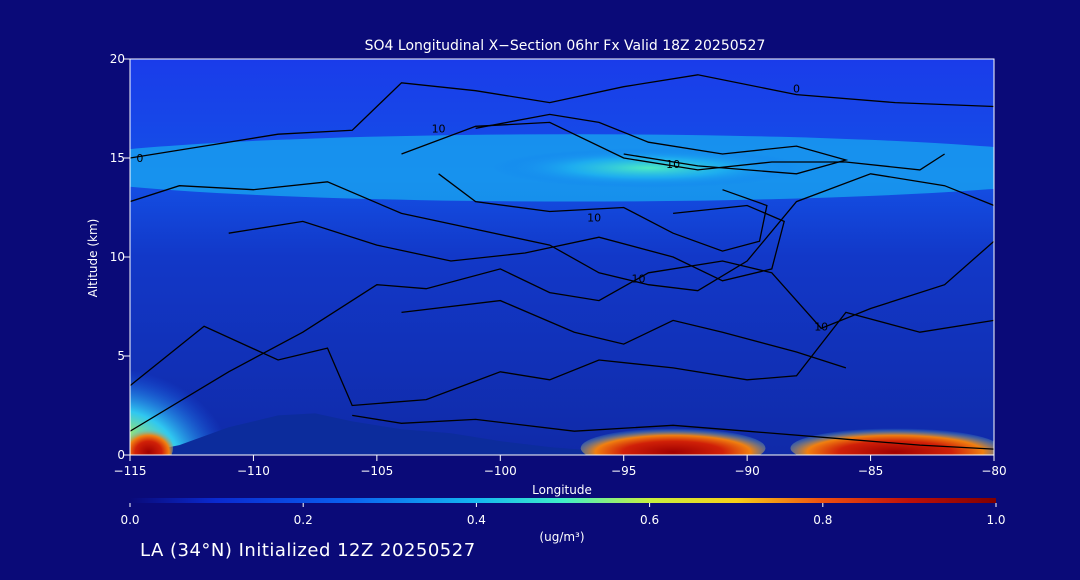 The height and width of the screenshot is (580, 1080). Describe the element at coordinates (993, 471) in the screenshot. I see `x-tick-label-8: −80` at that location.